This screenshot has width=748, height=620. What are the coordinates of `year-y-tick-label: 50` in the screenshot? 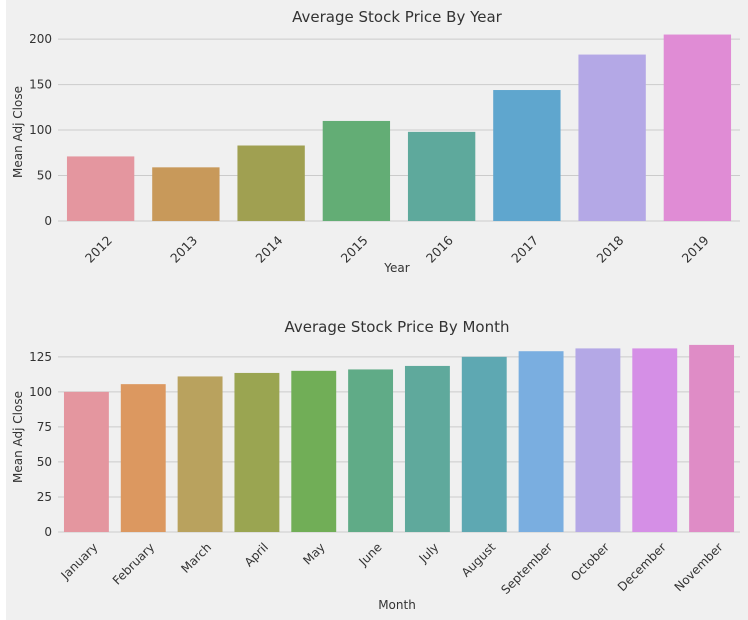 It's located at (44, 176).